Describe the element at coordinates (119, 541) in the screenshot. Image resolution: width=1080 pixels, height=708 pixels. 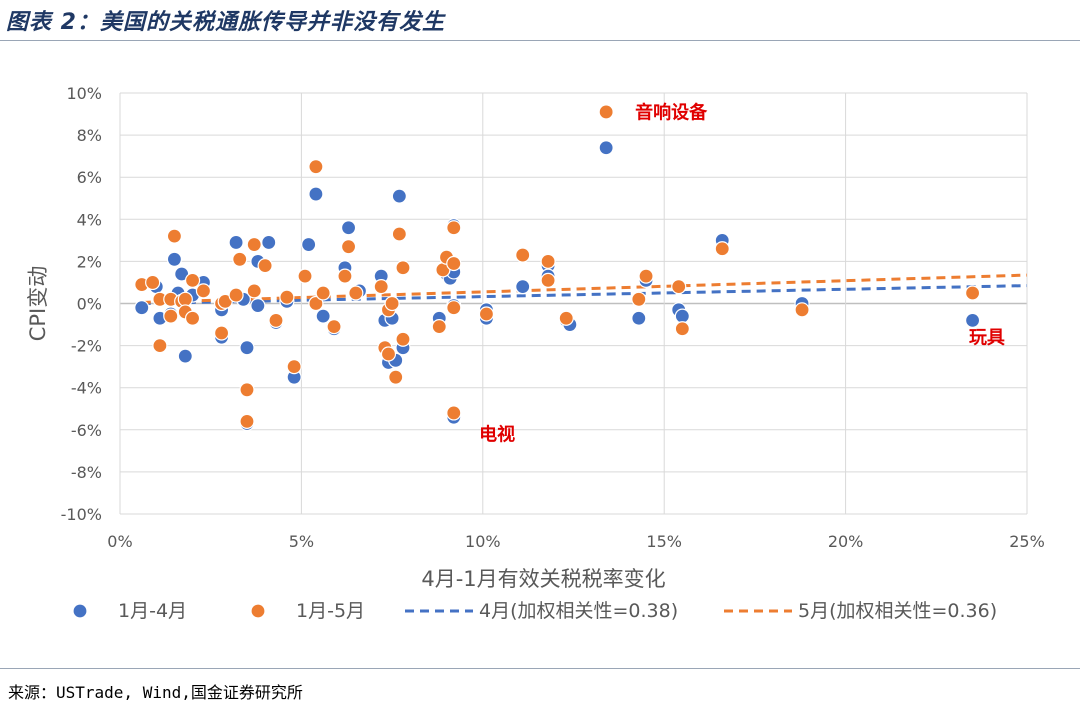
I see `x-tick-label: 0%` at that location.